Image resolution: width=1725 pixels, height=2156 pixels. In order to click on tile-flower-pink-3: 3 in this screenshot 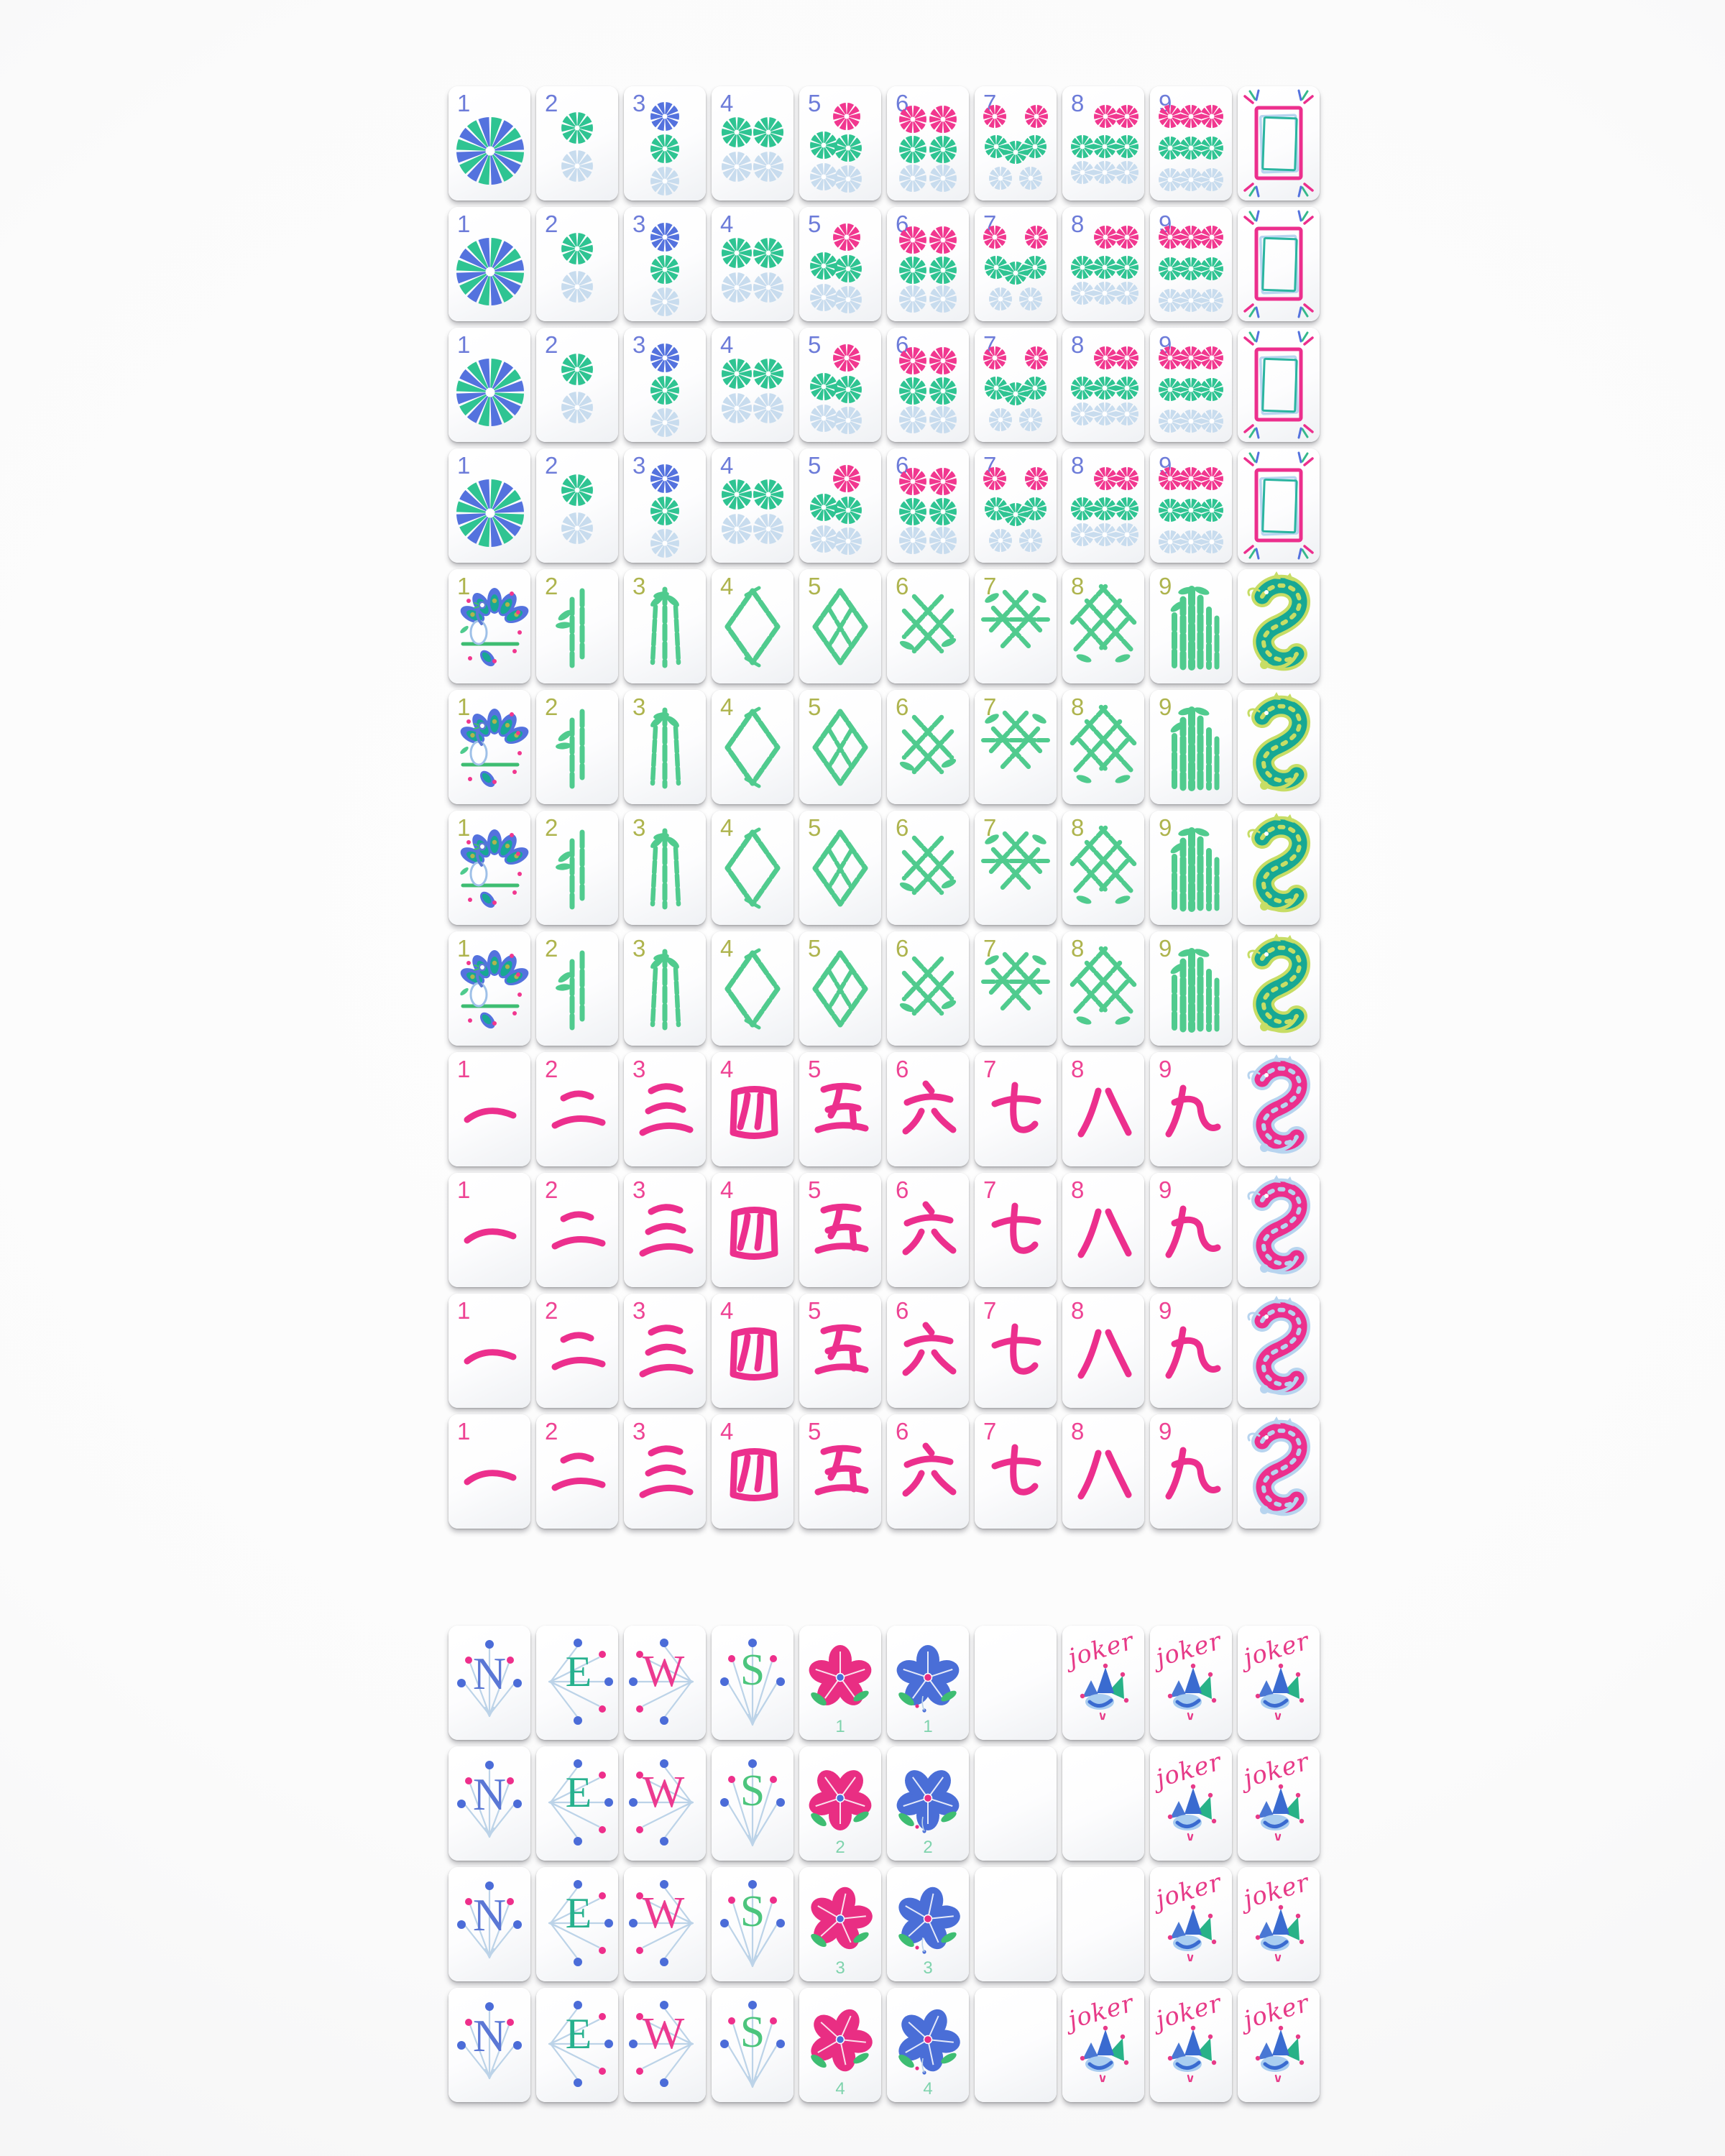, I will do `click(840, 1924)`.